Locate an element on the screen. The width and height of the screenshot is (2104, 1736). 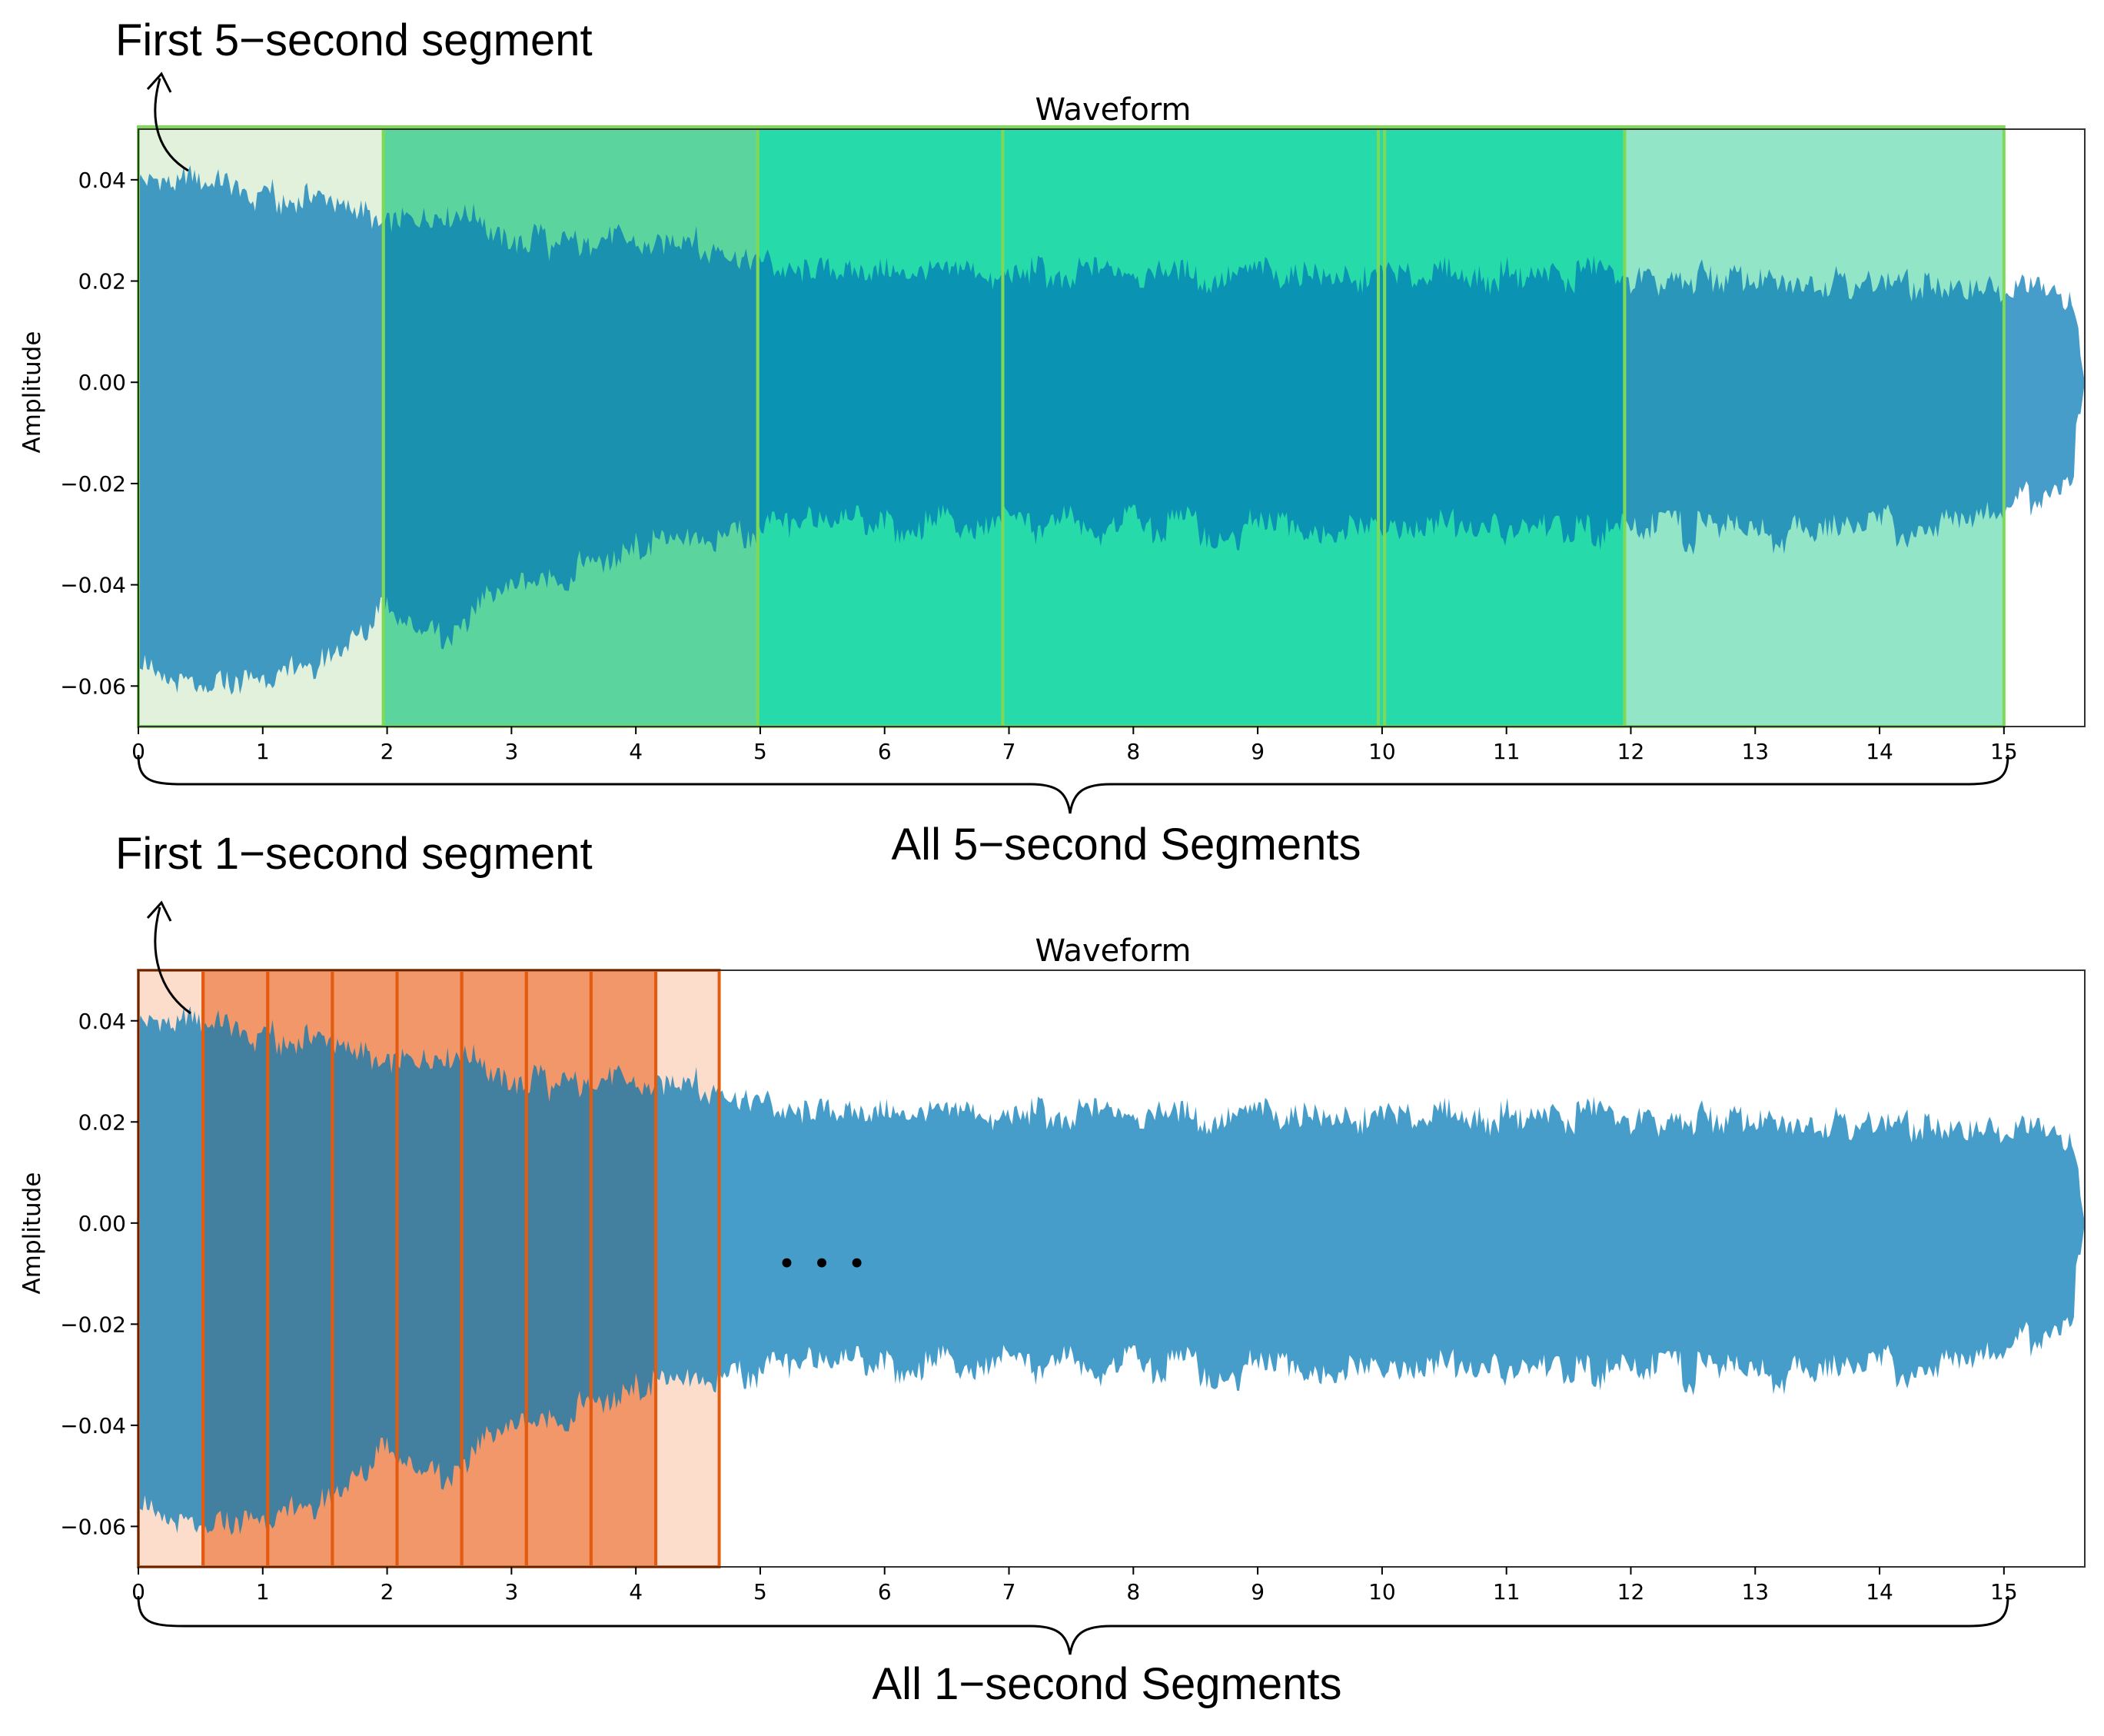
bottom-brace is located at coordinates (1073, 1625).